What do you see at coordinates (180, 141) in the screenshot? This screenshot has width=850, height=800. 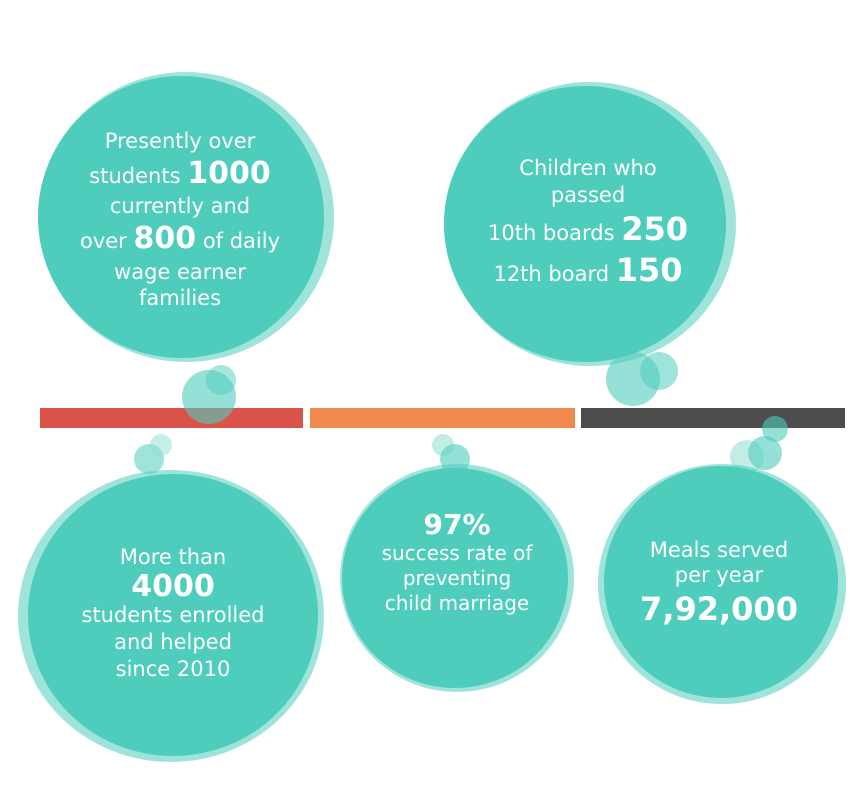 I see `stat-students-line1: Presently over` at bounding box center [180, 141].